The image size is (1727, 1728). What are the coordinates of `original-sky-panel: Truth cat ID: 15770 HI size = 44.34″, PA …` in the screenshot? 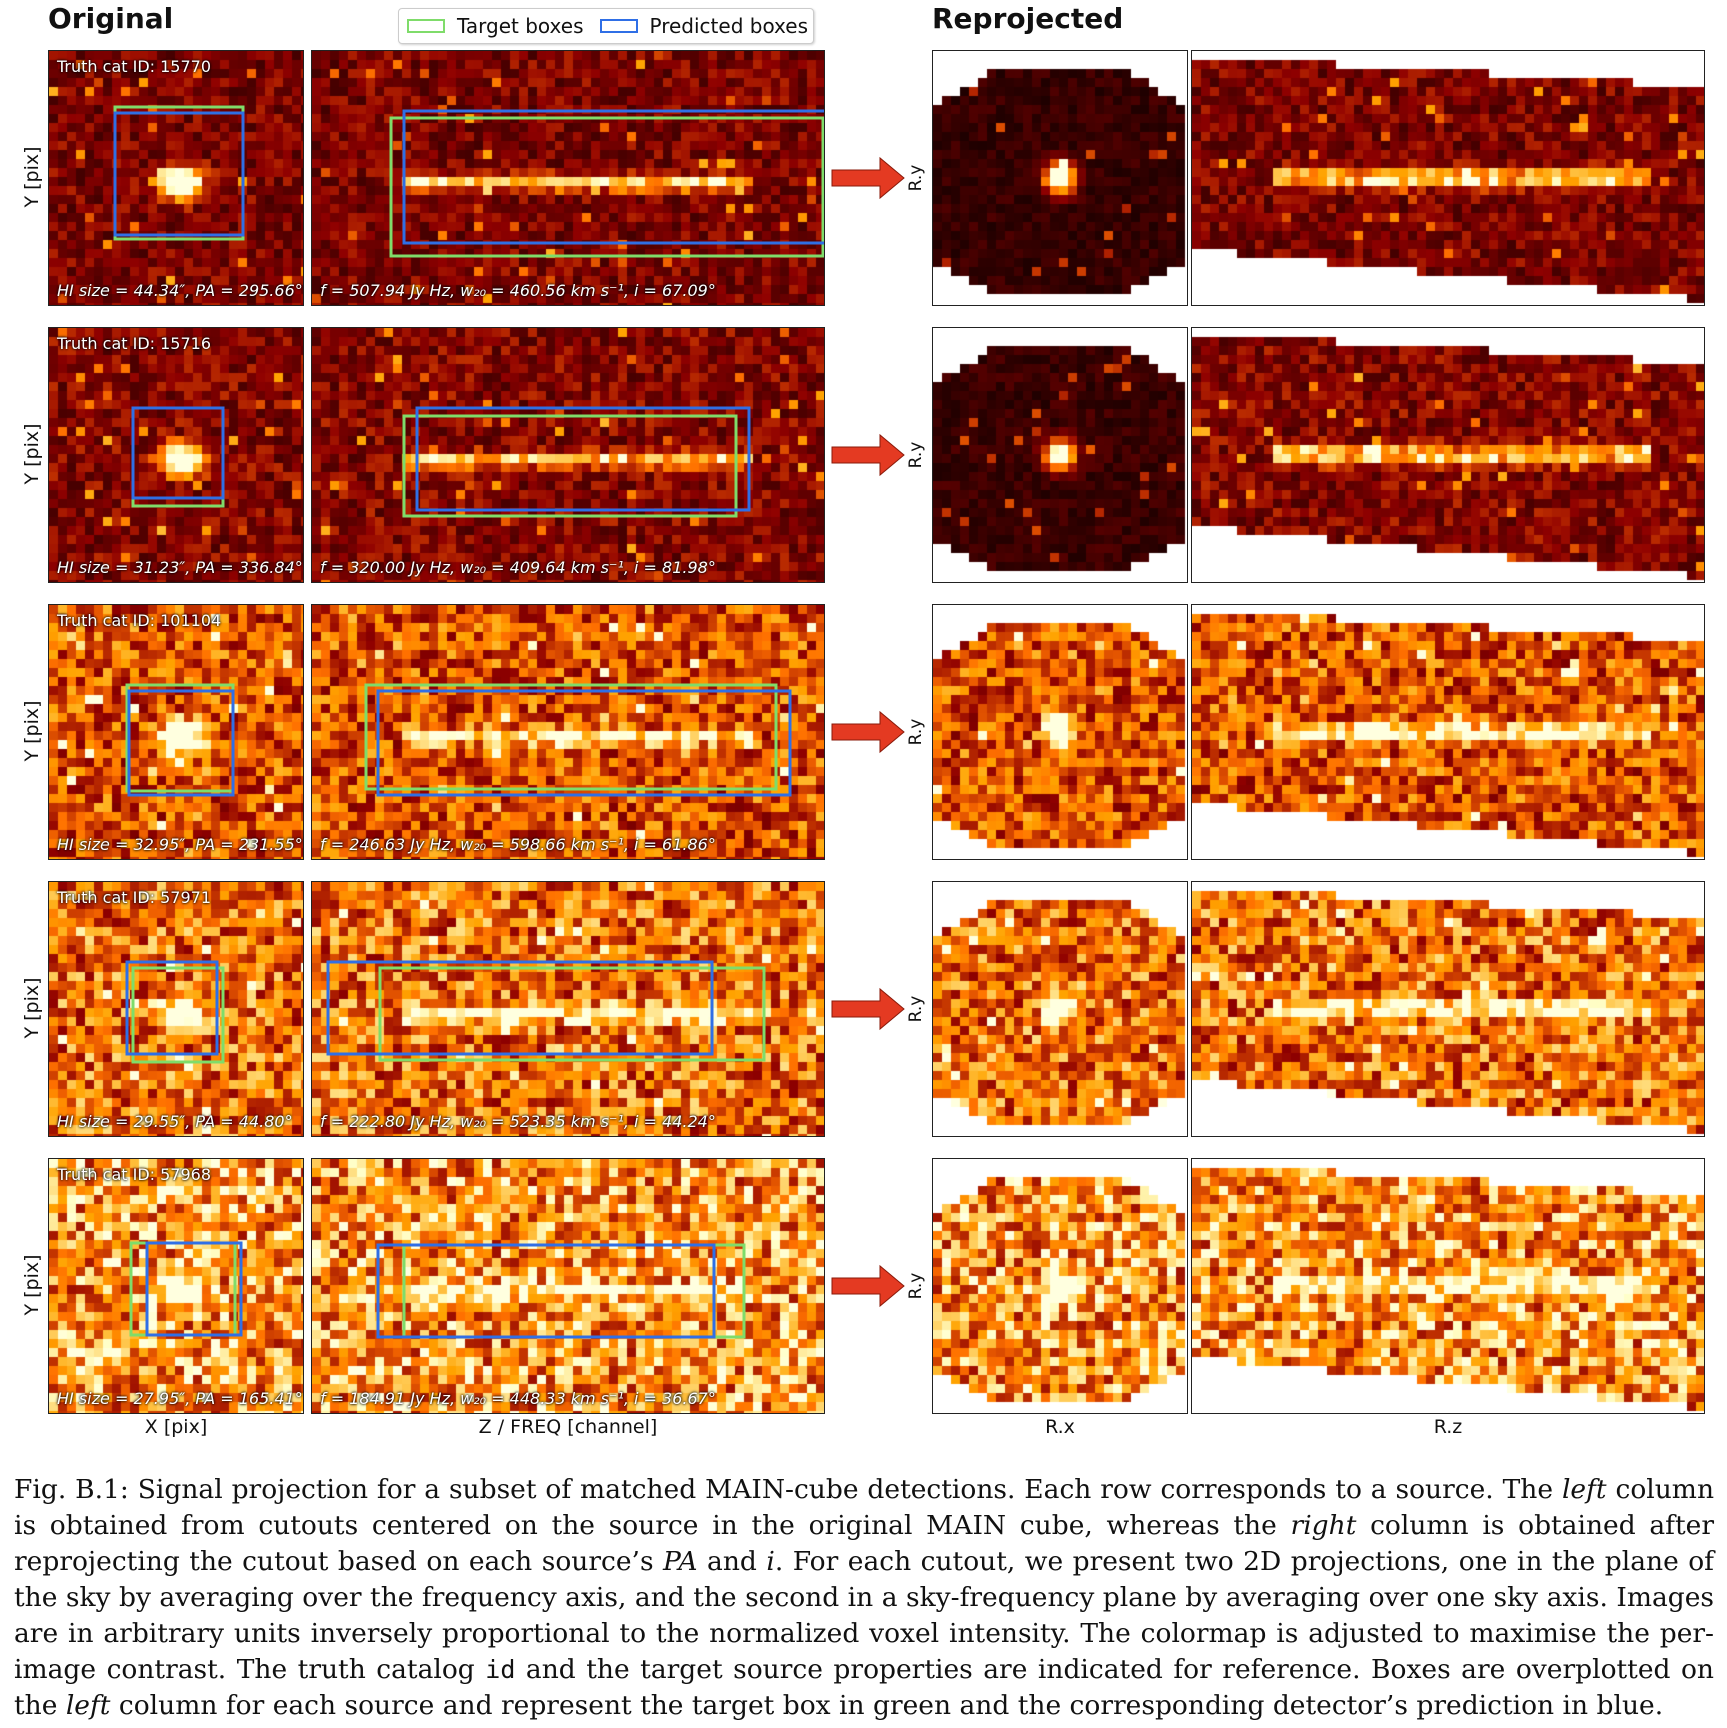 It's located at (176, 178).